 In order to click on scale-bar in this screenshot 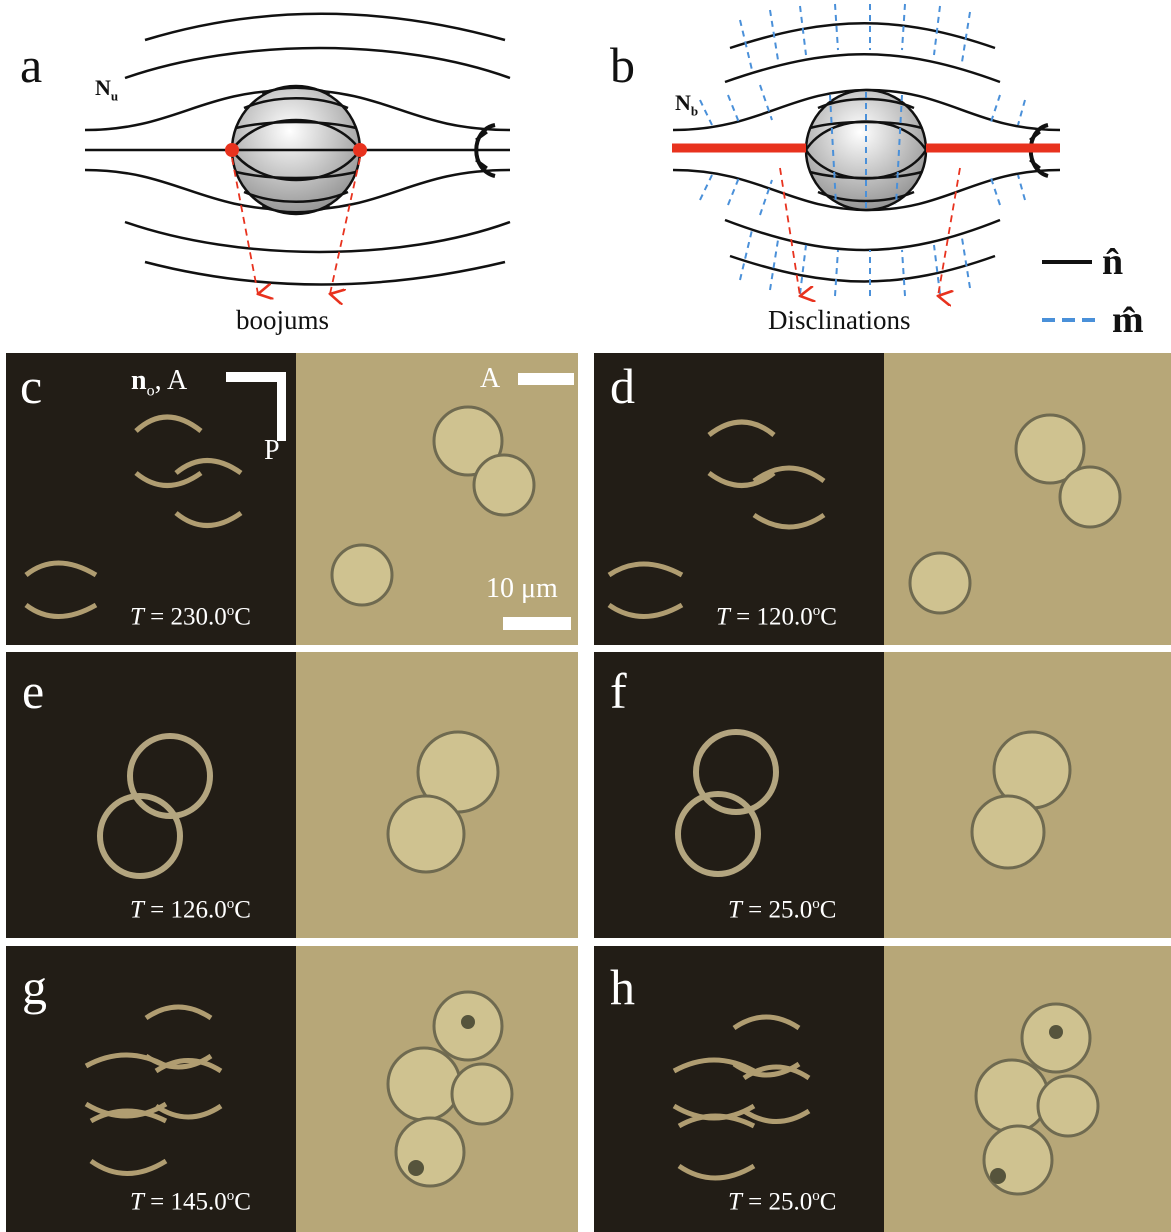, I will do `click(537, 623)`.